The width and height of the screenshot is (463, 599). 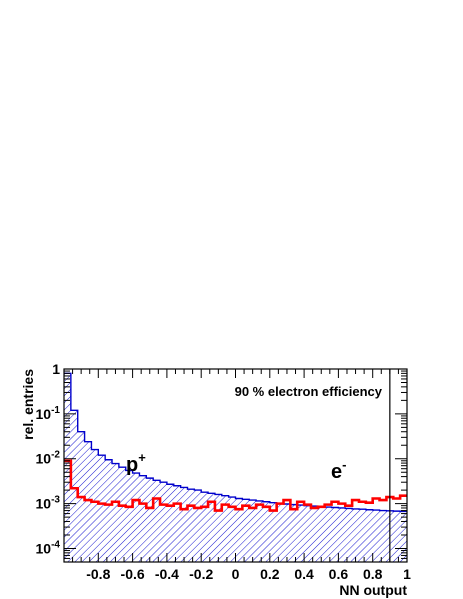 I want to click on x-tick-label: 1, so click(x=407, y=574).